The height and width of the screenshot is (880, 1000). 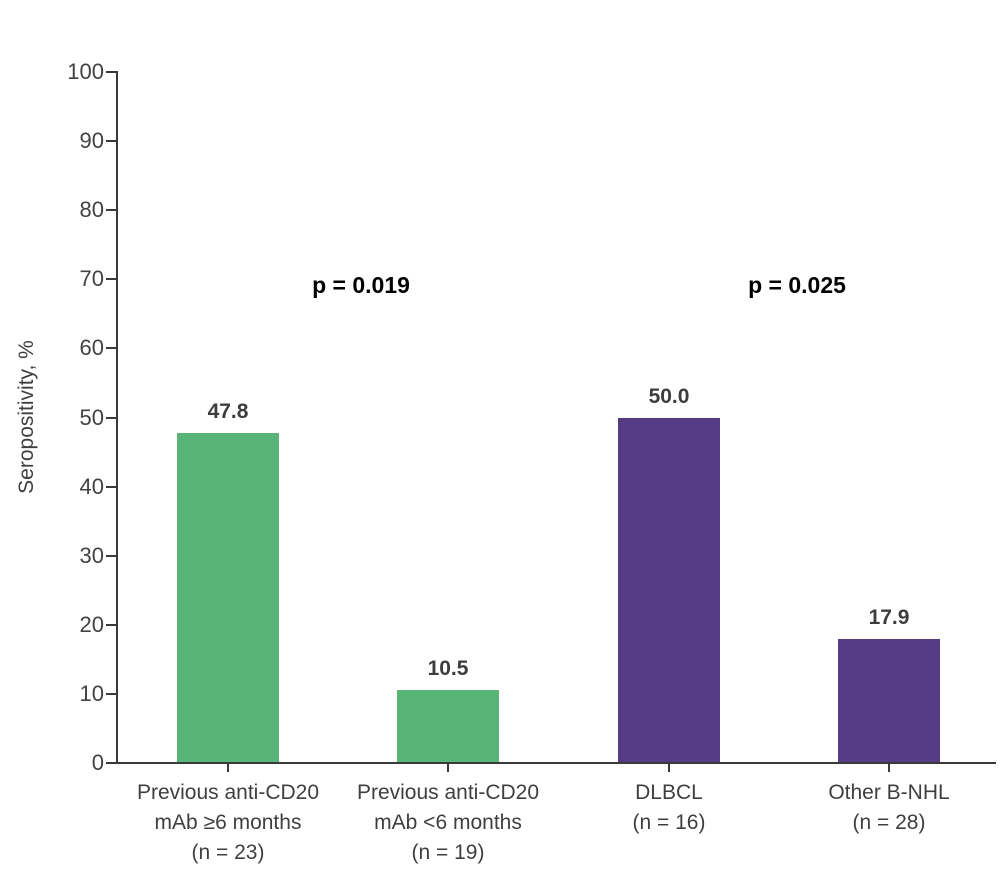 I want to click on y-axis-tick-label: 60, so click(x=91, y=348).